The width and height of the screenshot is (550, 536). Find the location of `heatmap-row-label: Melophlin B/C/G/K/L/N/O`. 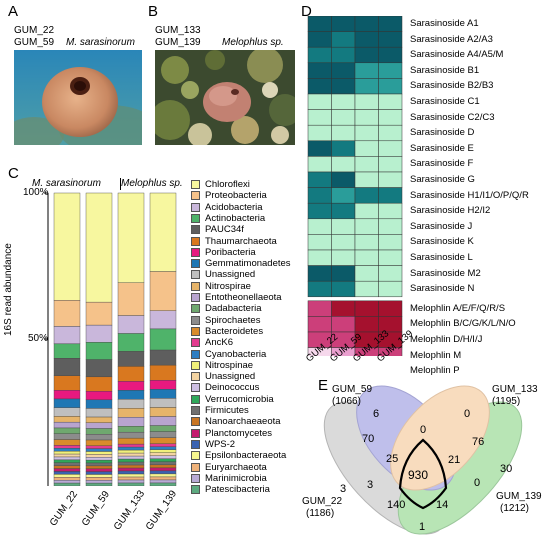

heatmap-row-label: Melophlin B/C/G/K/L/N/O is located at coordinates (463, 324).